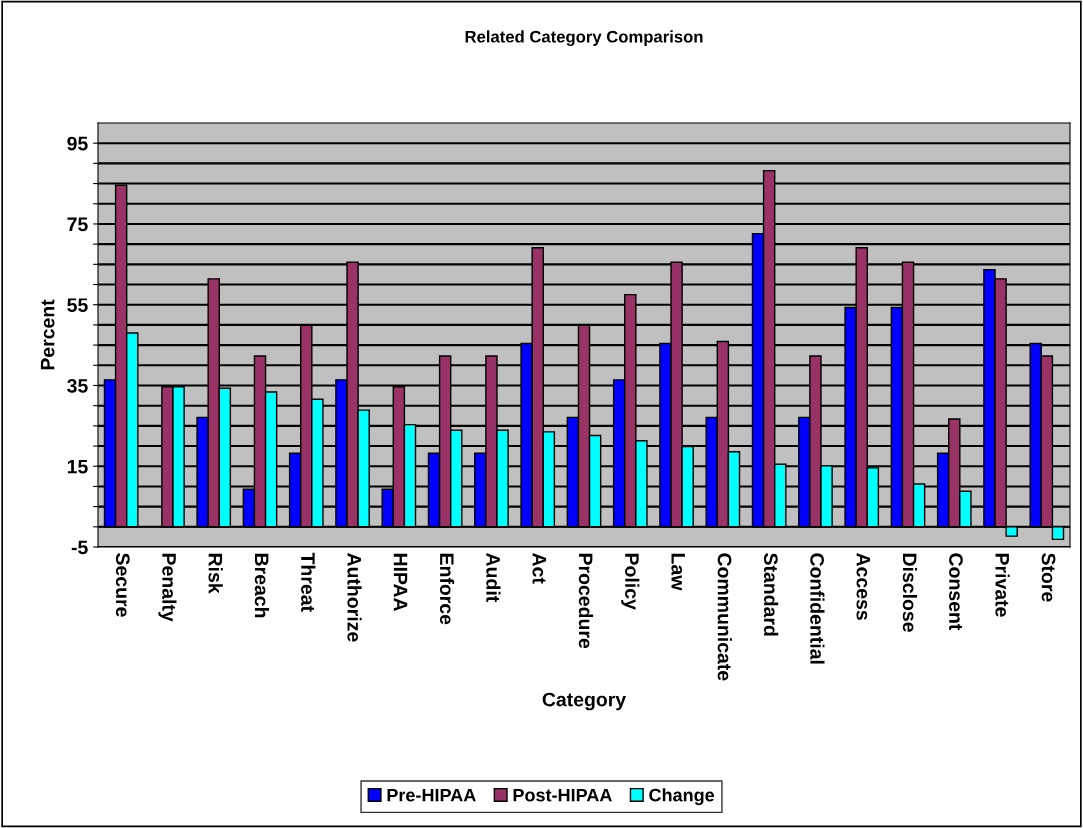  Describe the element at coordinates (431, 795) in the screenshot. I see `legend-label: Pre-HIPAA` at that location.